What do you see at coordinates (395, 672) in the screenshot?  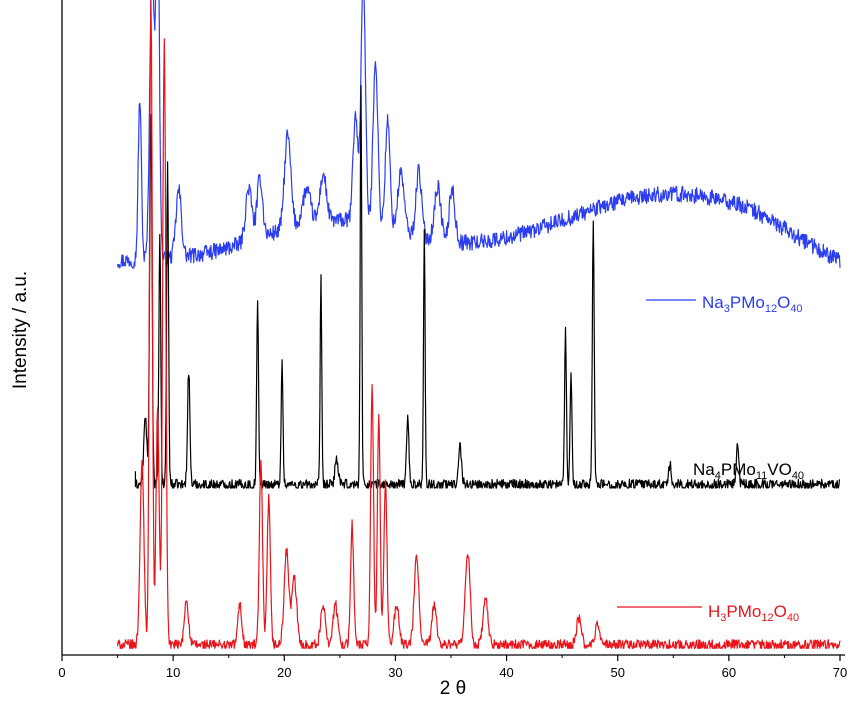 I see `x-tick-label: 30` at bounding box center [395, 672].